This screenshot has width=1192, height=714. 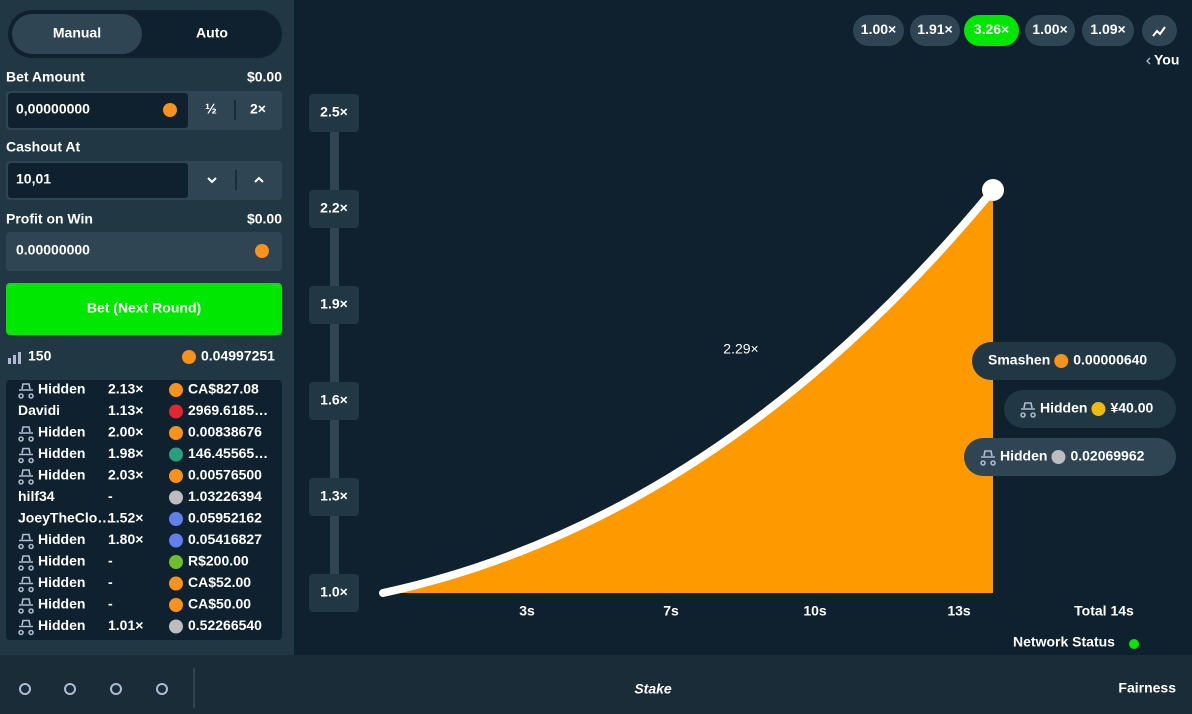 What do you see at coordinates (259, 179) in the screenshot?
I see `up-arrow` at bounding box center [259, 179].